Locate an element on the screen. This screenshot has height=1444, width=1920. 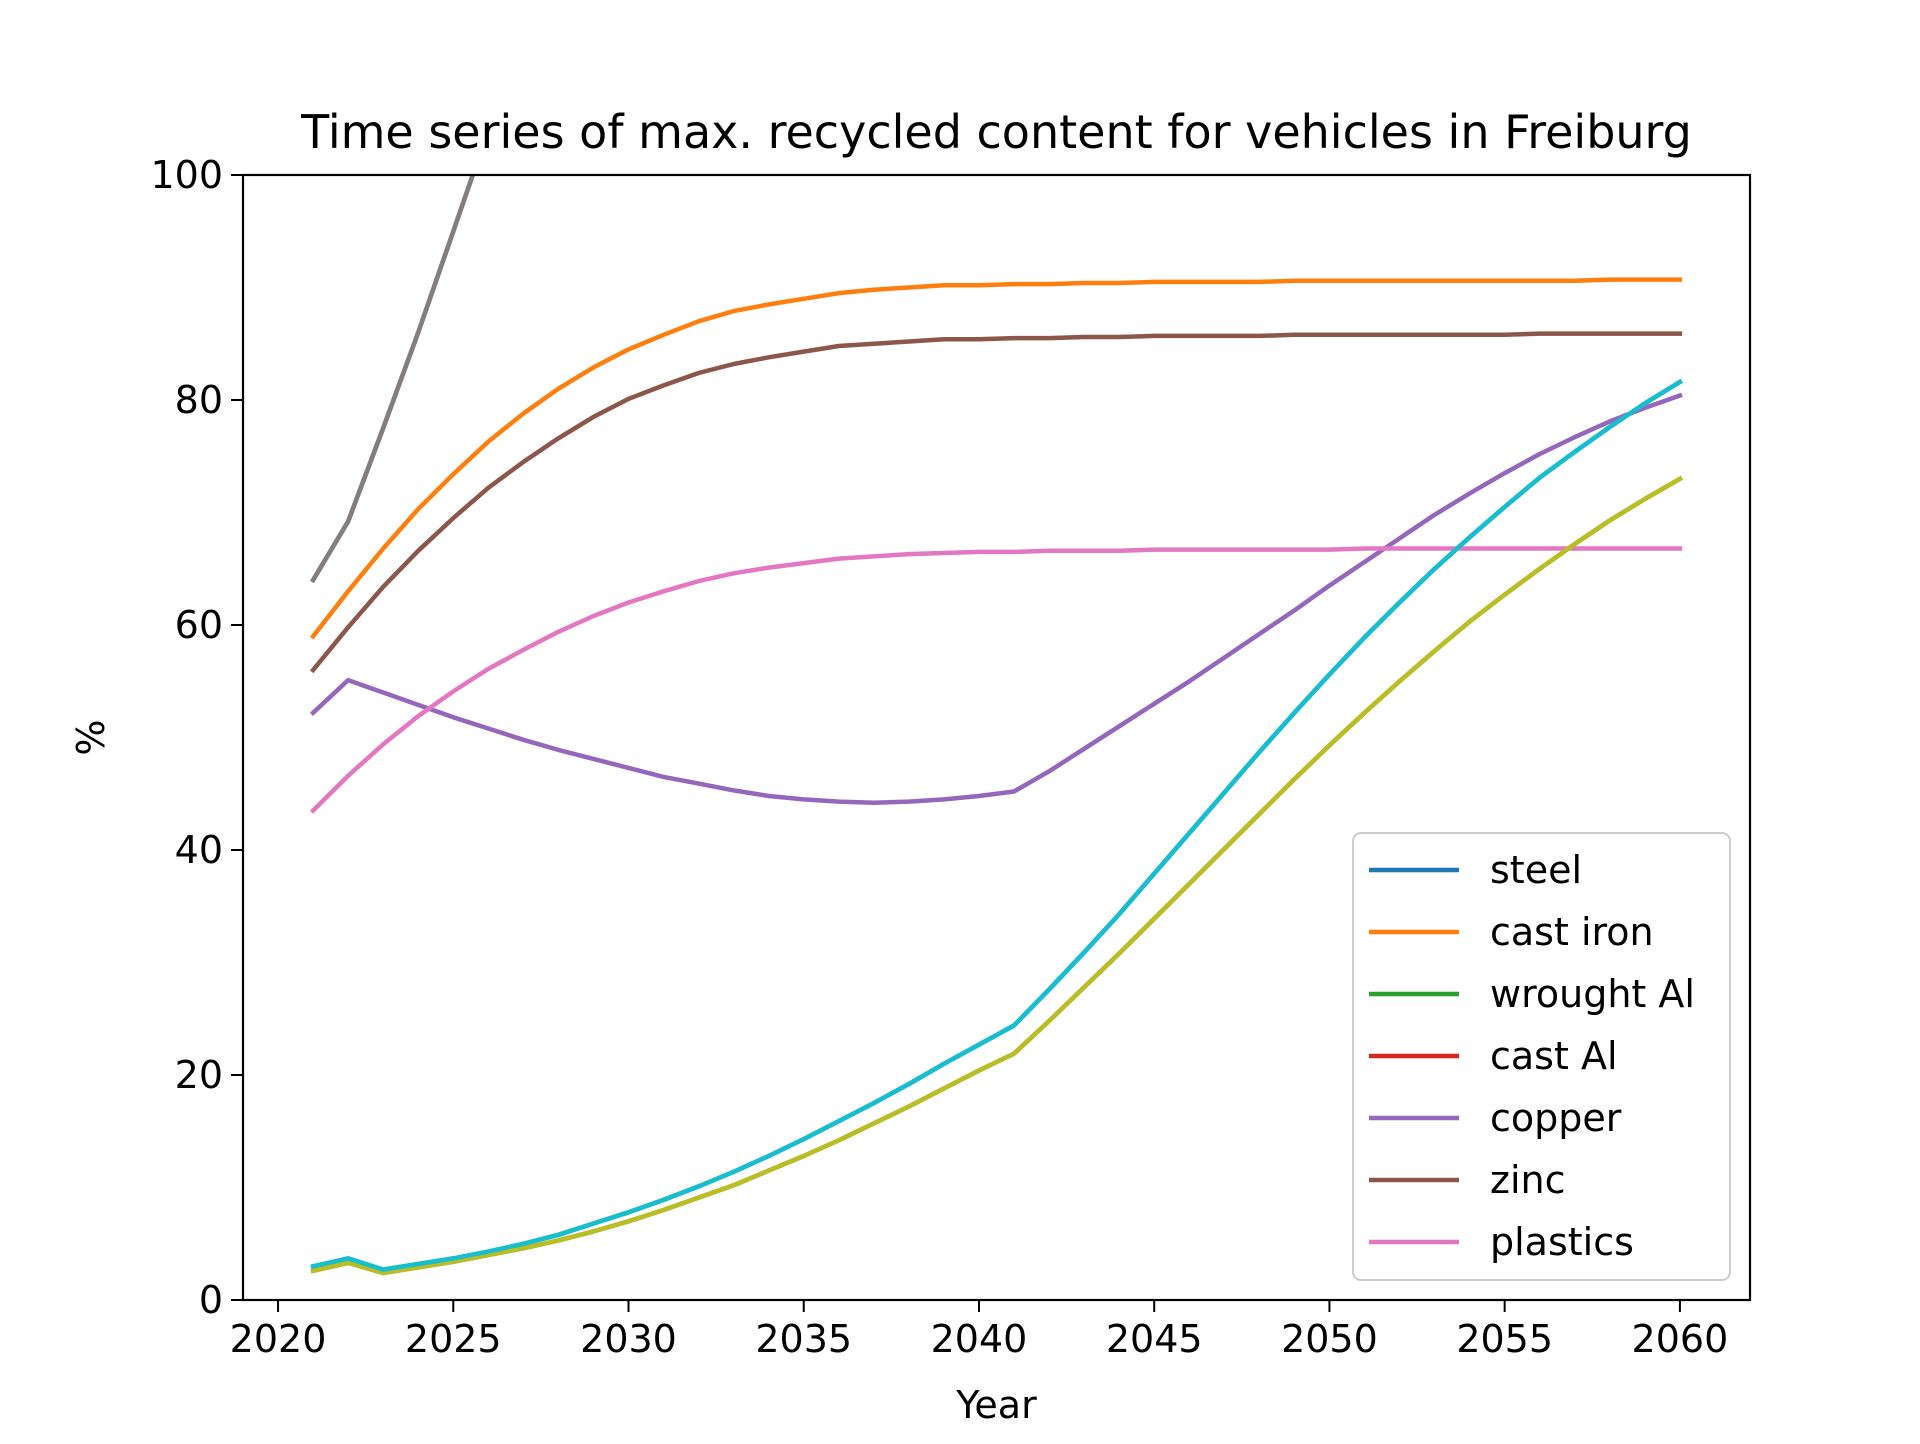
y-tick-label: 0 is located at coordinates (211, 1300).